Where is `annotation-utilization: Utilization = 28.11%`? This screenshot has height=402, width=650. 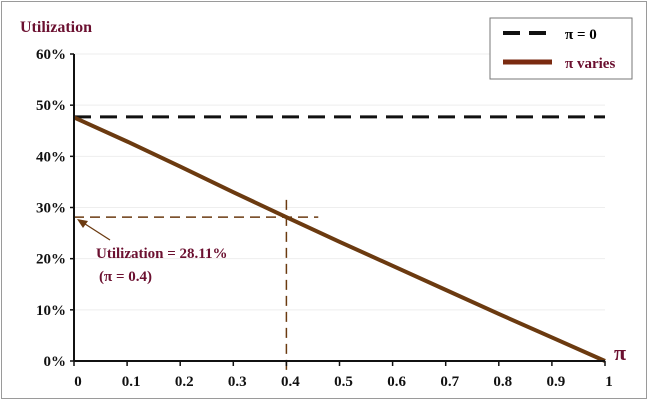 annotation-utilization: Utilization = 28.11% is located at coordinates (161, 254).